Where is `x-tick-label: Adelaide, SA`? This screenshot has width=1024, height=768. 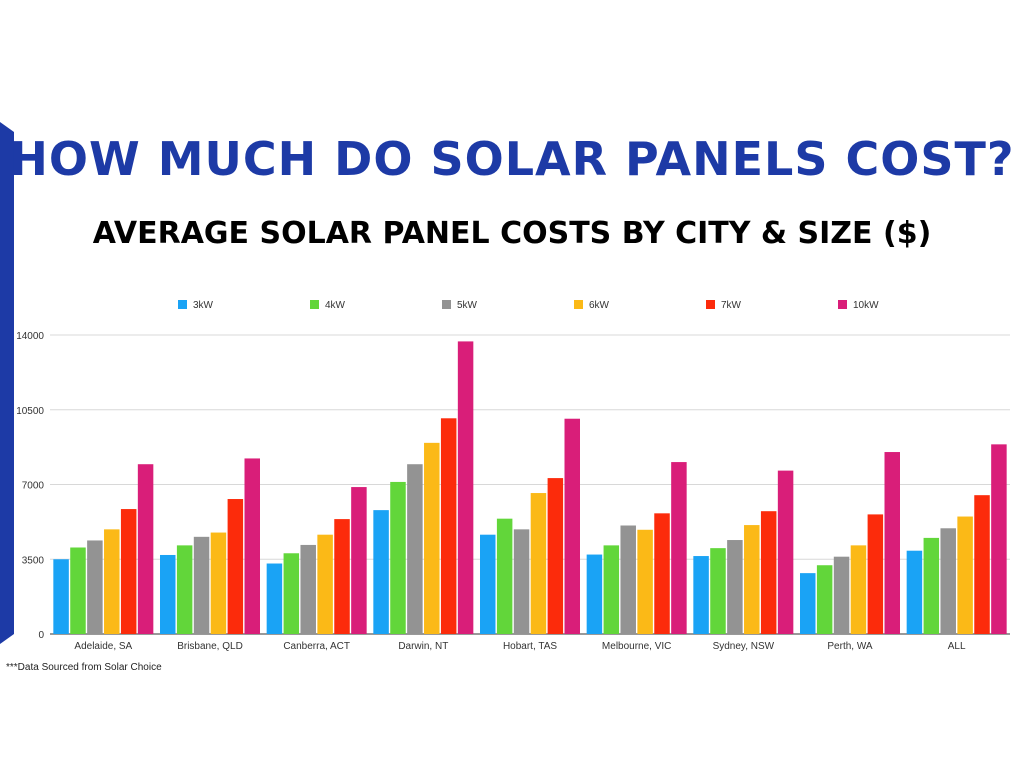 x-tick-label: Adelaide, SA is located at coordinates (103, 646).